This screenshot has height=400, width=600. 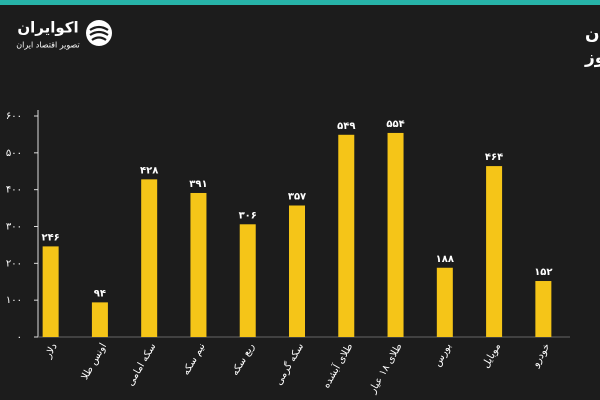 I want to click on y-tick-label: ۲۰۰, so click(x=14, y=263).